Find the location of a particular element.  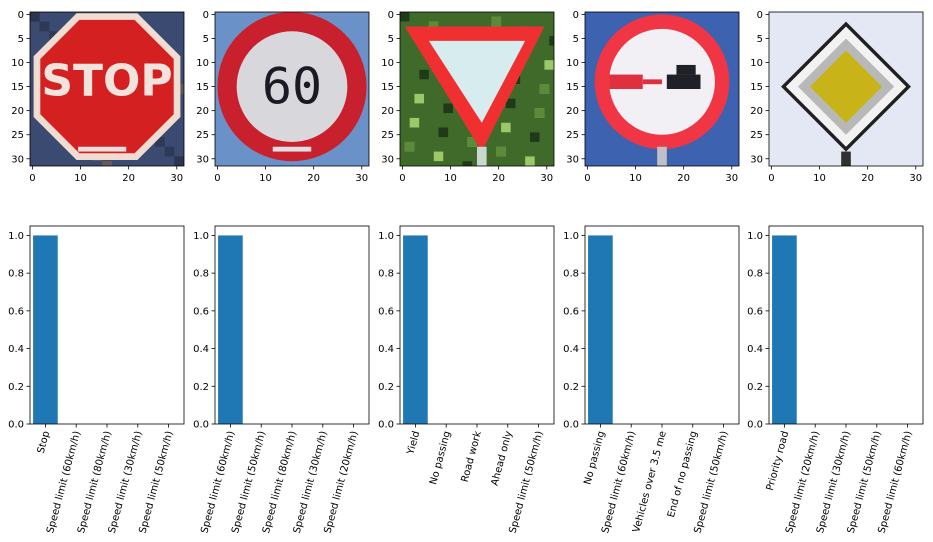

category-label: Vehicles over 3.5 me is located at coordinates (650, 482).